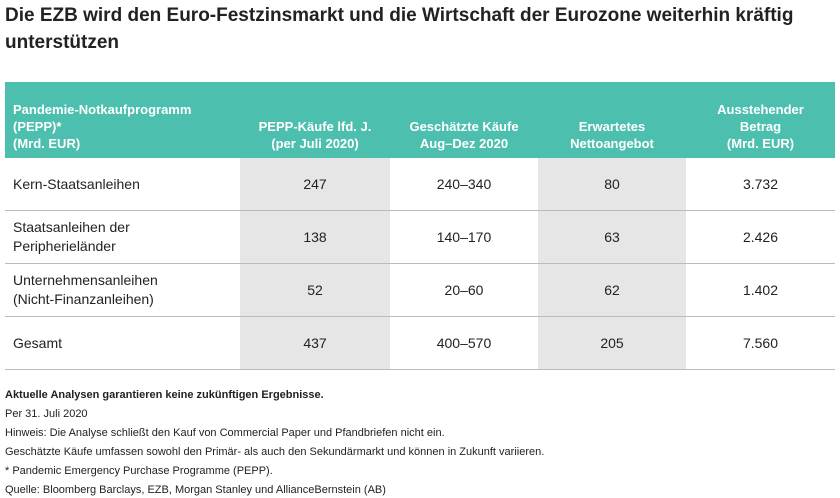 This screenshot has height=498, width=840. I want to click on table-cell: 62, so click(612, 290).